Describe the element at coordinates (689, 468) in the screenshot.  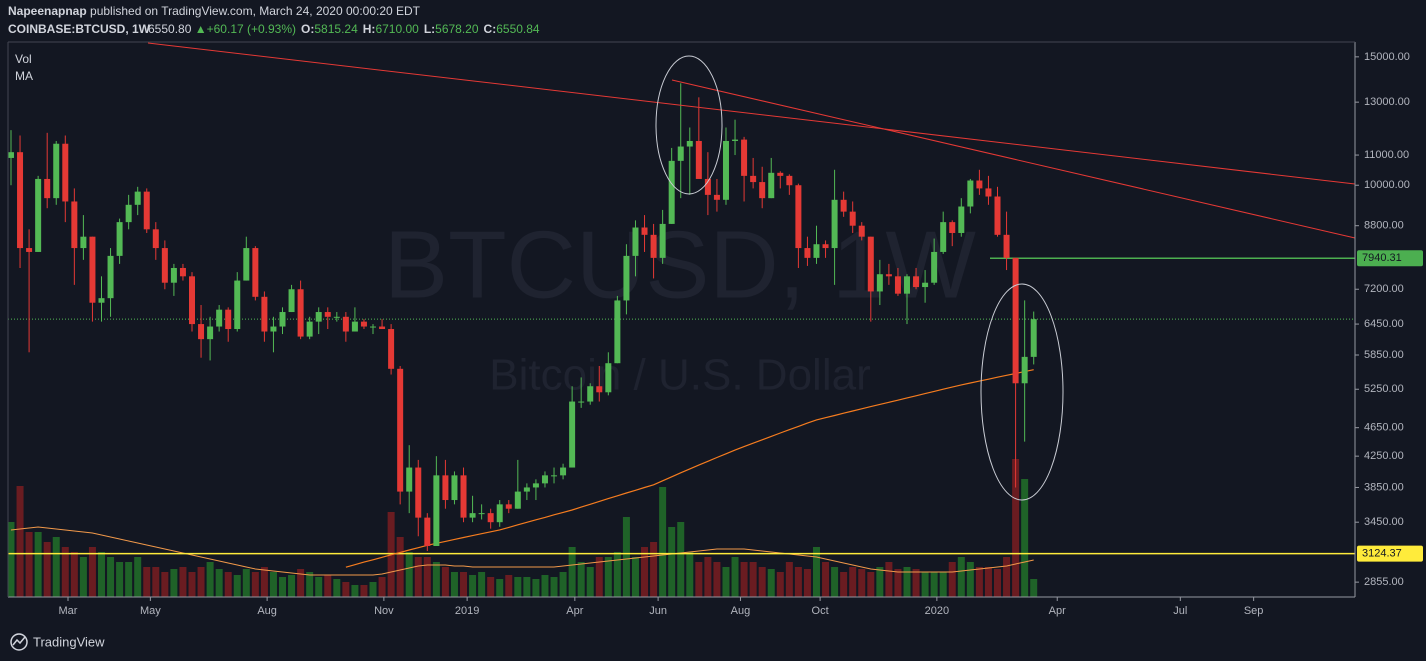
I see `price-ma-line` at that location.